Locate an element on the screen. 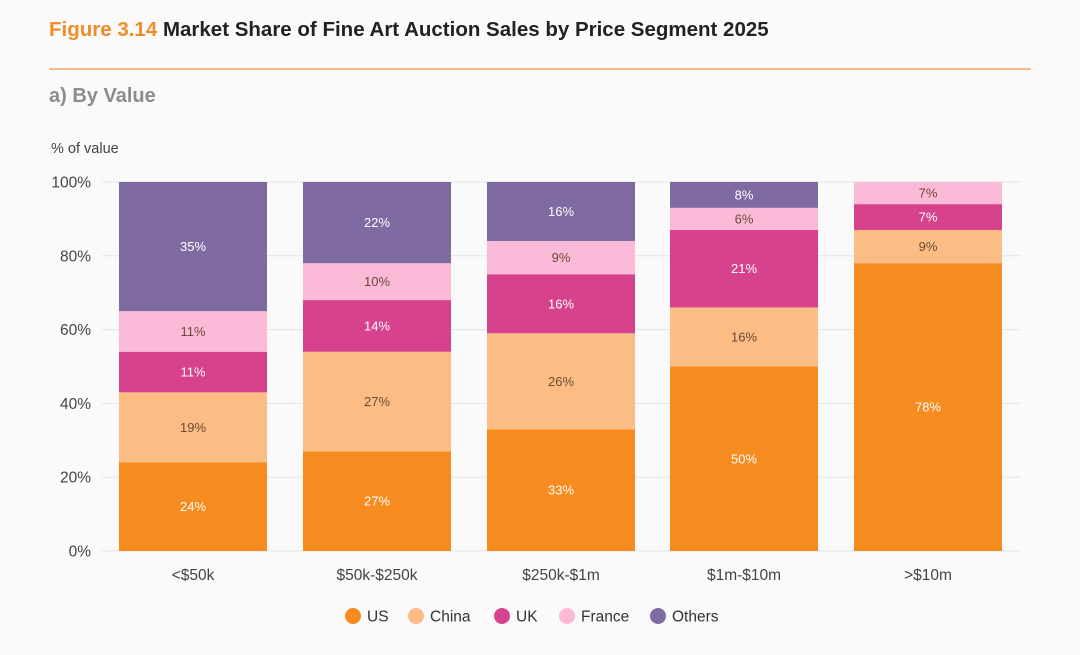  x-tick-label: >$10m is located at coordinates (928, 575).